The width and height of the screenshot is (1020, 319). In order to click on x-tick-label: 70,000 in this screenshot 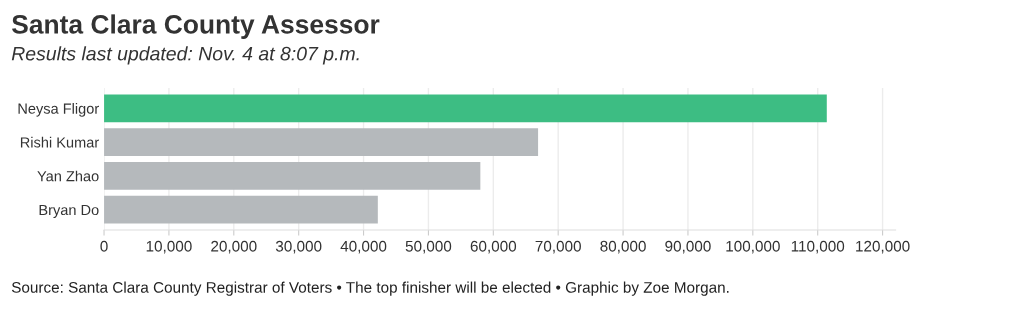, I will do `click(558, 247)`.